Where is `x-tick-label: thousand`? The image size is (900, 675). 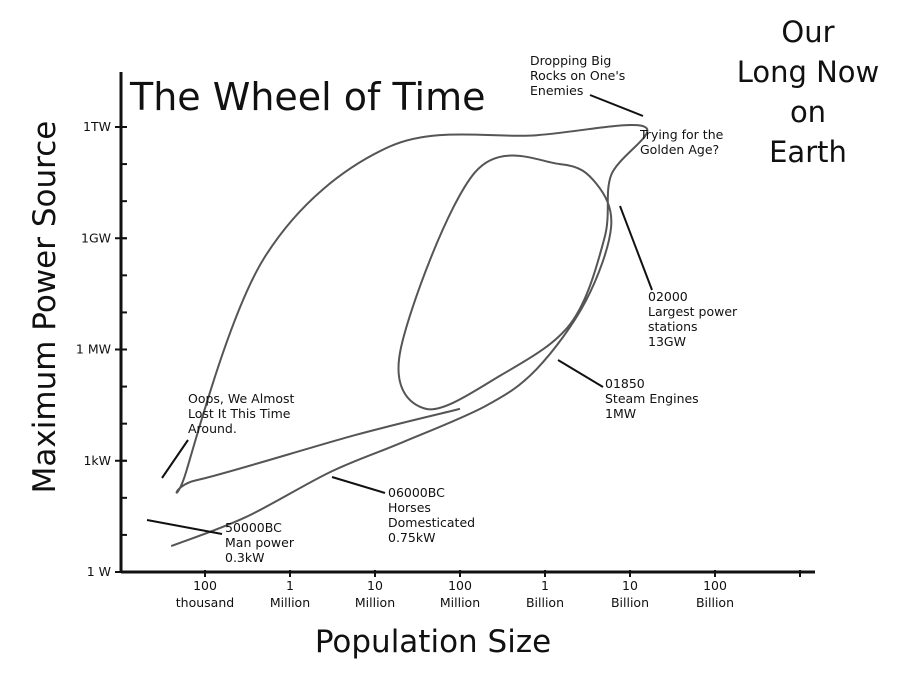
x-tick-label: thousand is located at coordinates (205, 602).